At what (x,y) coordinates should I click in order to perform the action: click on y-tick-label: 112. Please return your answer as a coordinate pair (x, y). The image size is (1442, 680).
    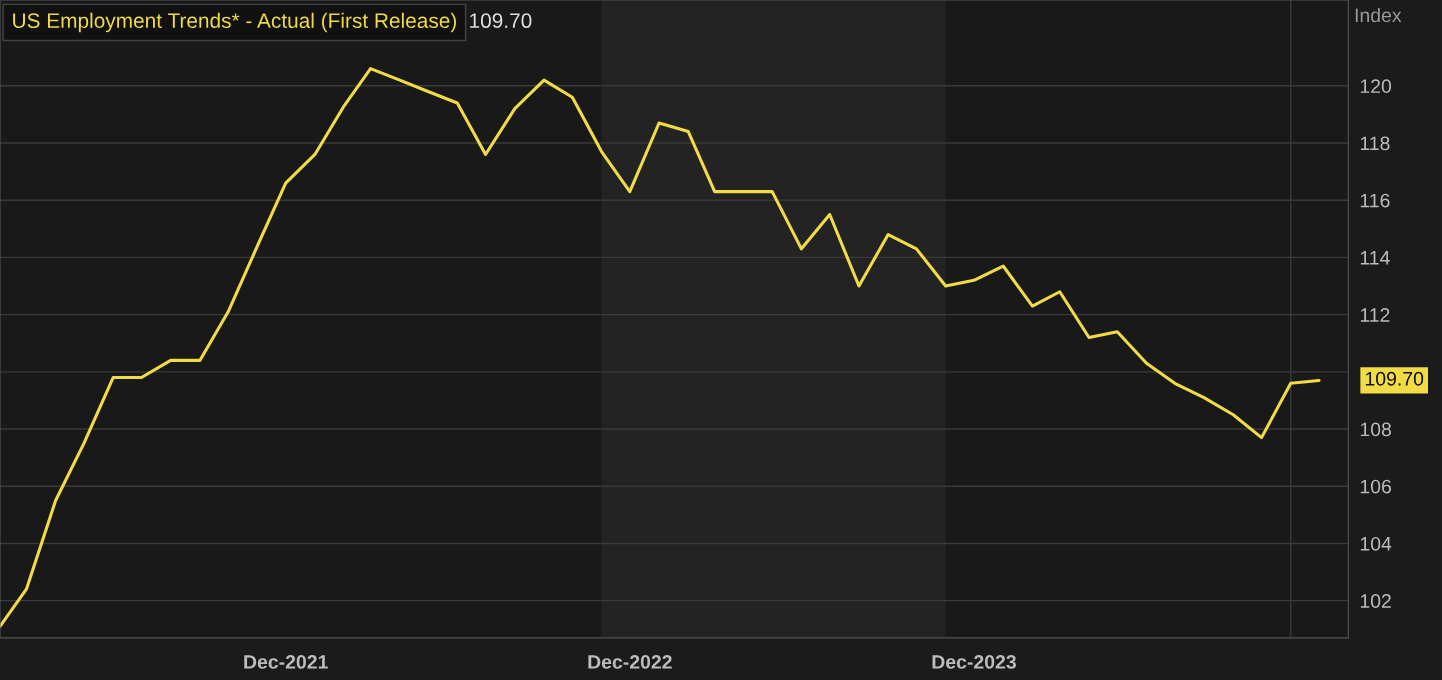
    Looking at the image, I should click on (1375, 315).